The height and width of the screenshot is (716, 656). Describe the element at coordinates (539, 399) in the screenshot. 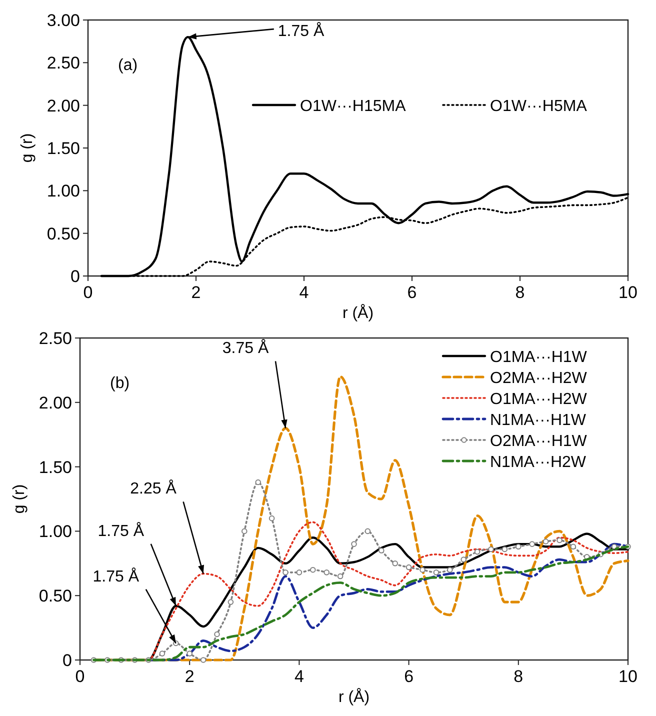

I see `legend-label: O1MA···H2W` at that location.